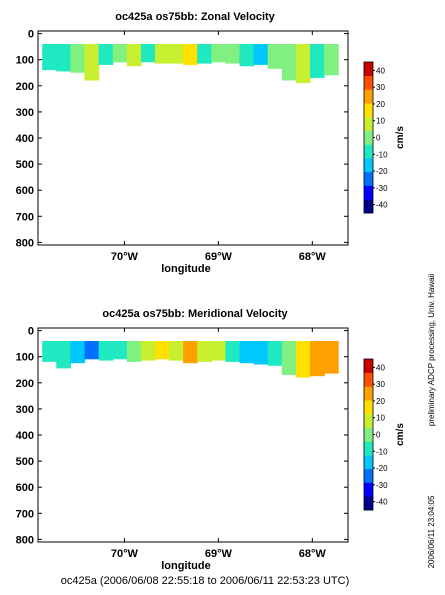  Describe the element at coordinates (378, 138) in the screenshot. I see `colorbar-tick-label: 0` at that location.